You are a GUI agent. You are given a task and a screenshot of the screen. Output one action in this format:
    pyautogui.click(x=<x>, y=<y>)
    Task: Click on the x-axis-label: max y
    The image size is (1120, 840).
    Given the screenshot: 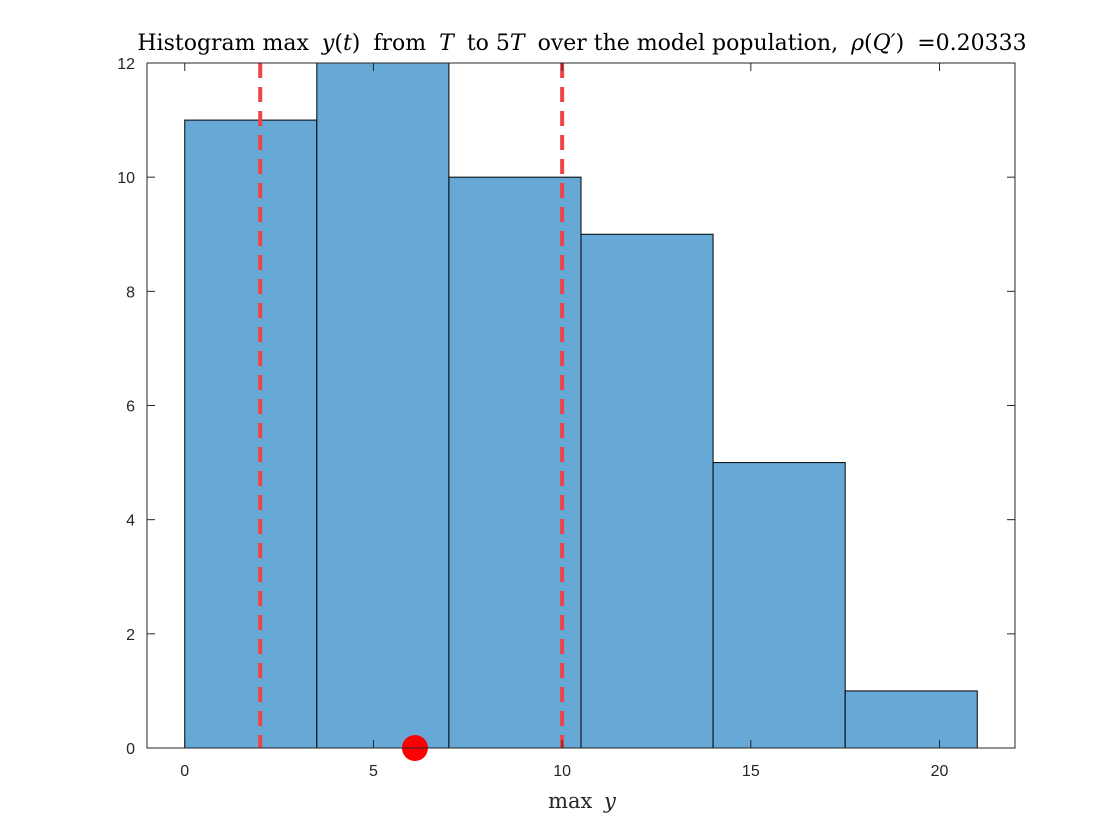 What is the action you would take?
    pyautogui.click(x=582, y=801)
    